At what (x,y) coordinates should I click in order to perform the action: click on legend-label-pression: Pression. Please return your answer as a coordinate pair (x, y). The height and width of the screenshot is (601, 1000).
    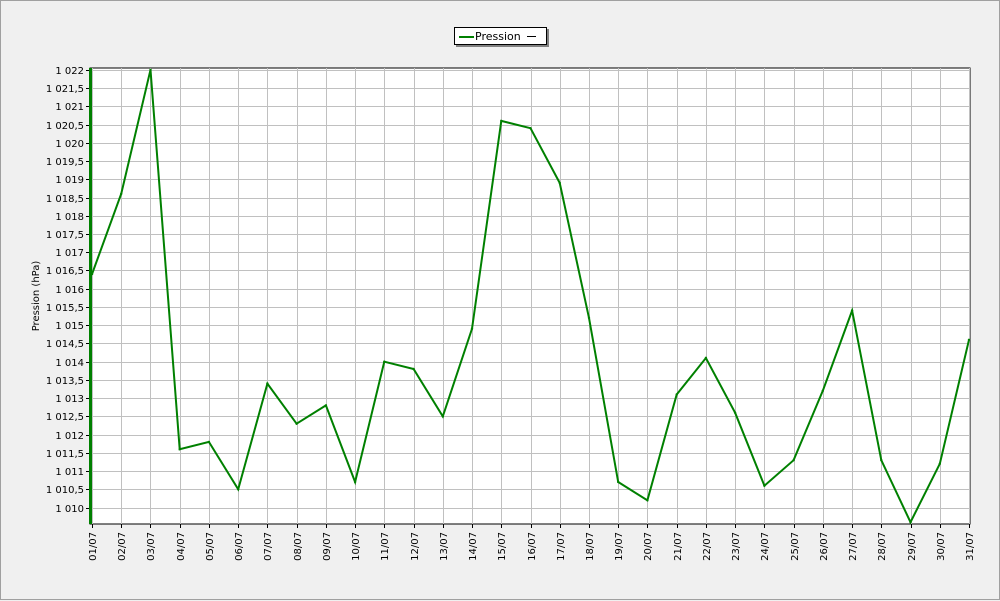
    Looking at the image, I should click on (498, 36).